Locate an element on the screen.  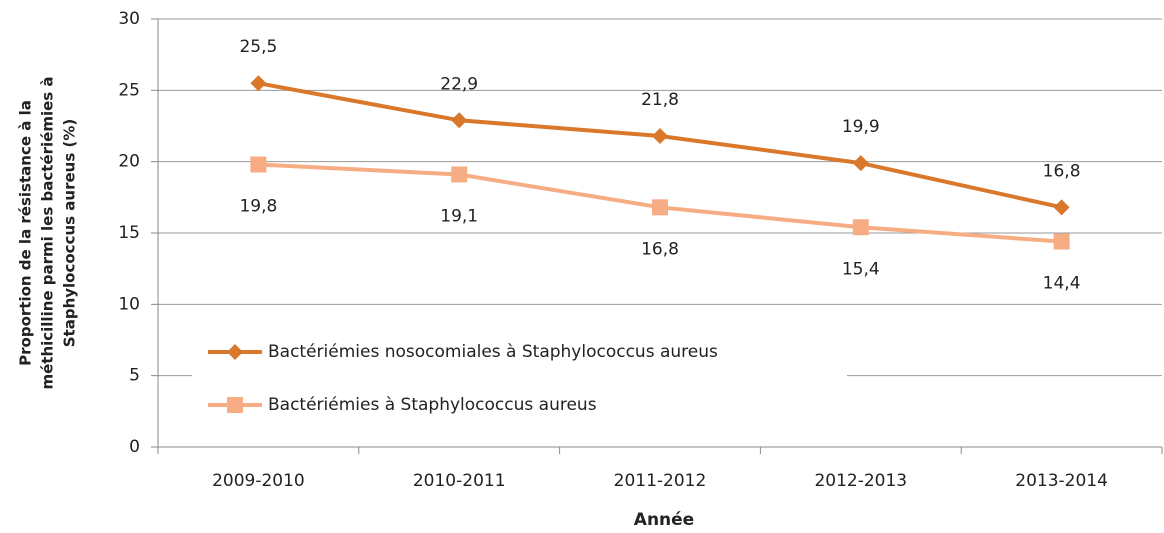
data-label: 19,1 is located at coordinates (459, 217).